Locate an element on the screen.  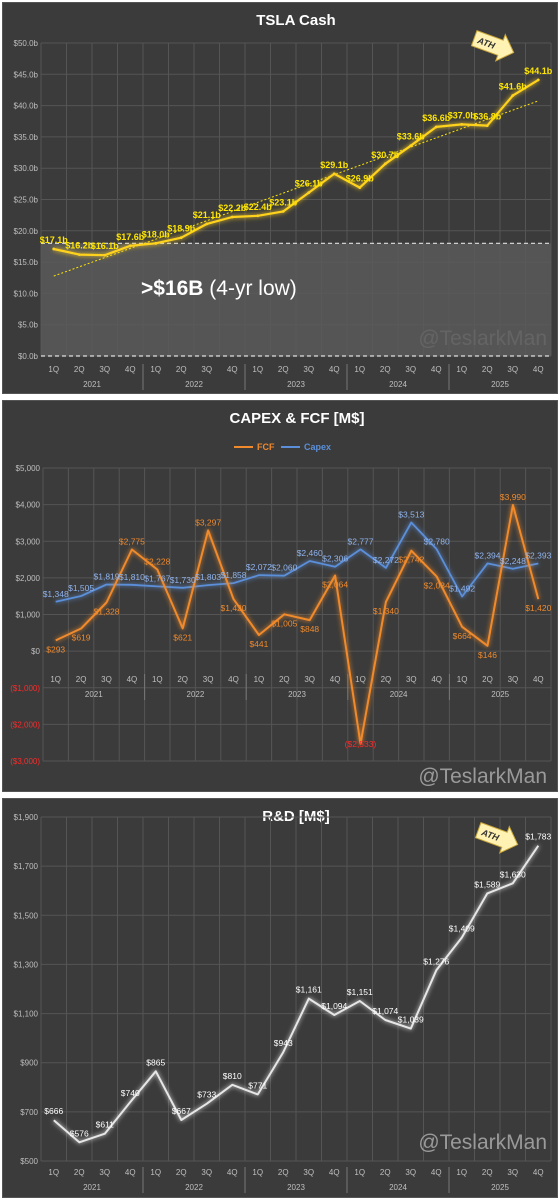
low-annotation-rest: (4-yr low) is located at coordinates (249, 288).